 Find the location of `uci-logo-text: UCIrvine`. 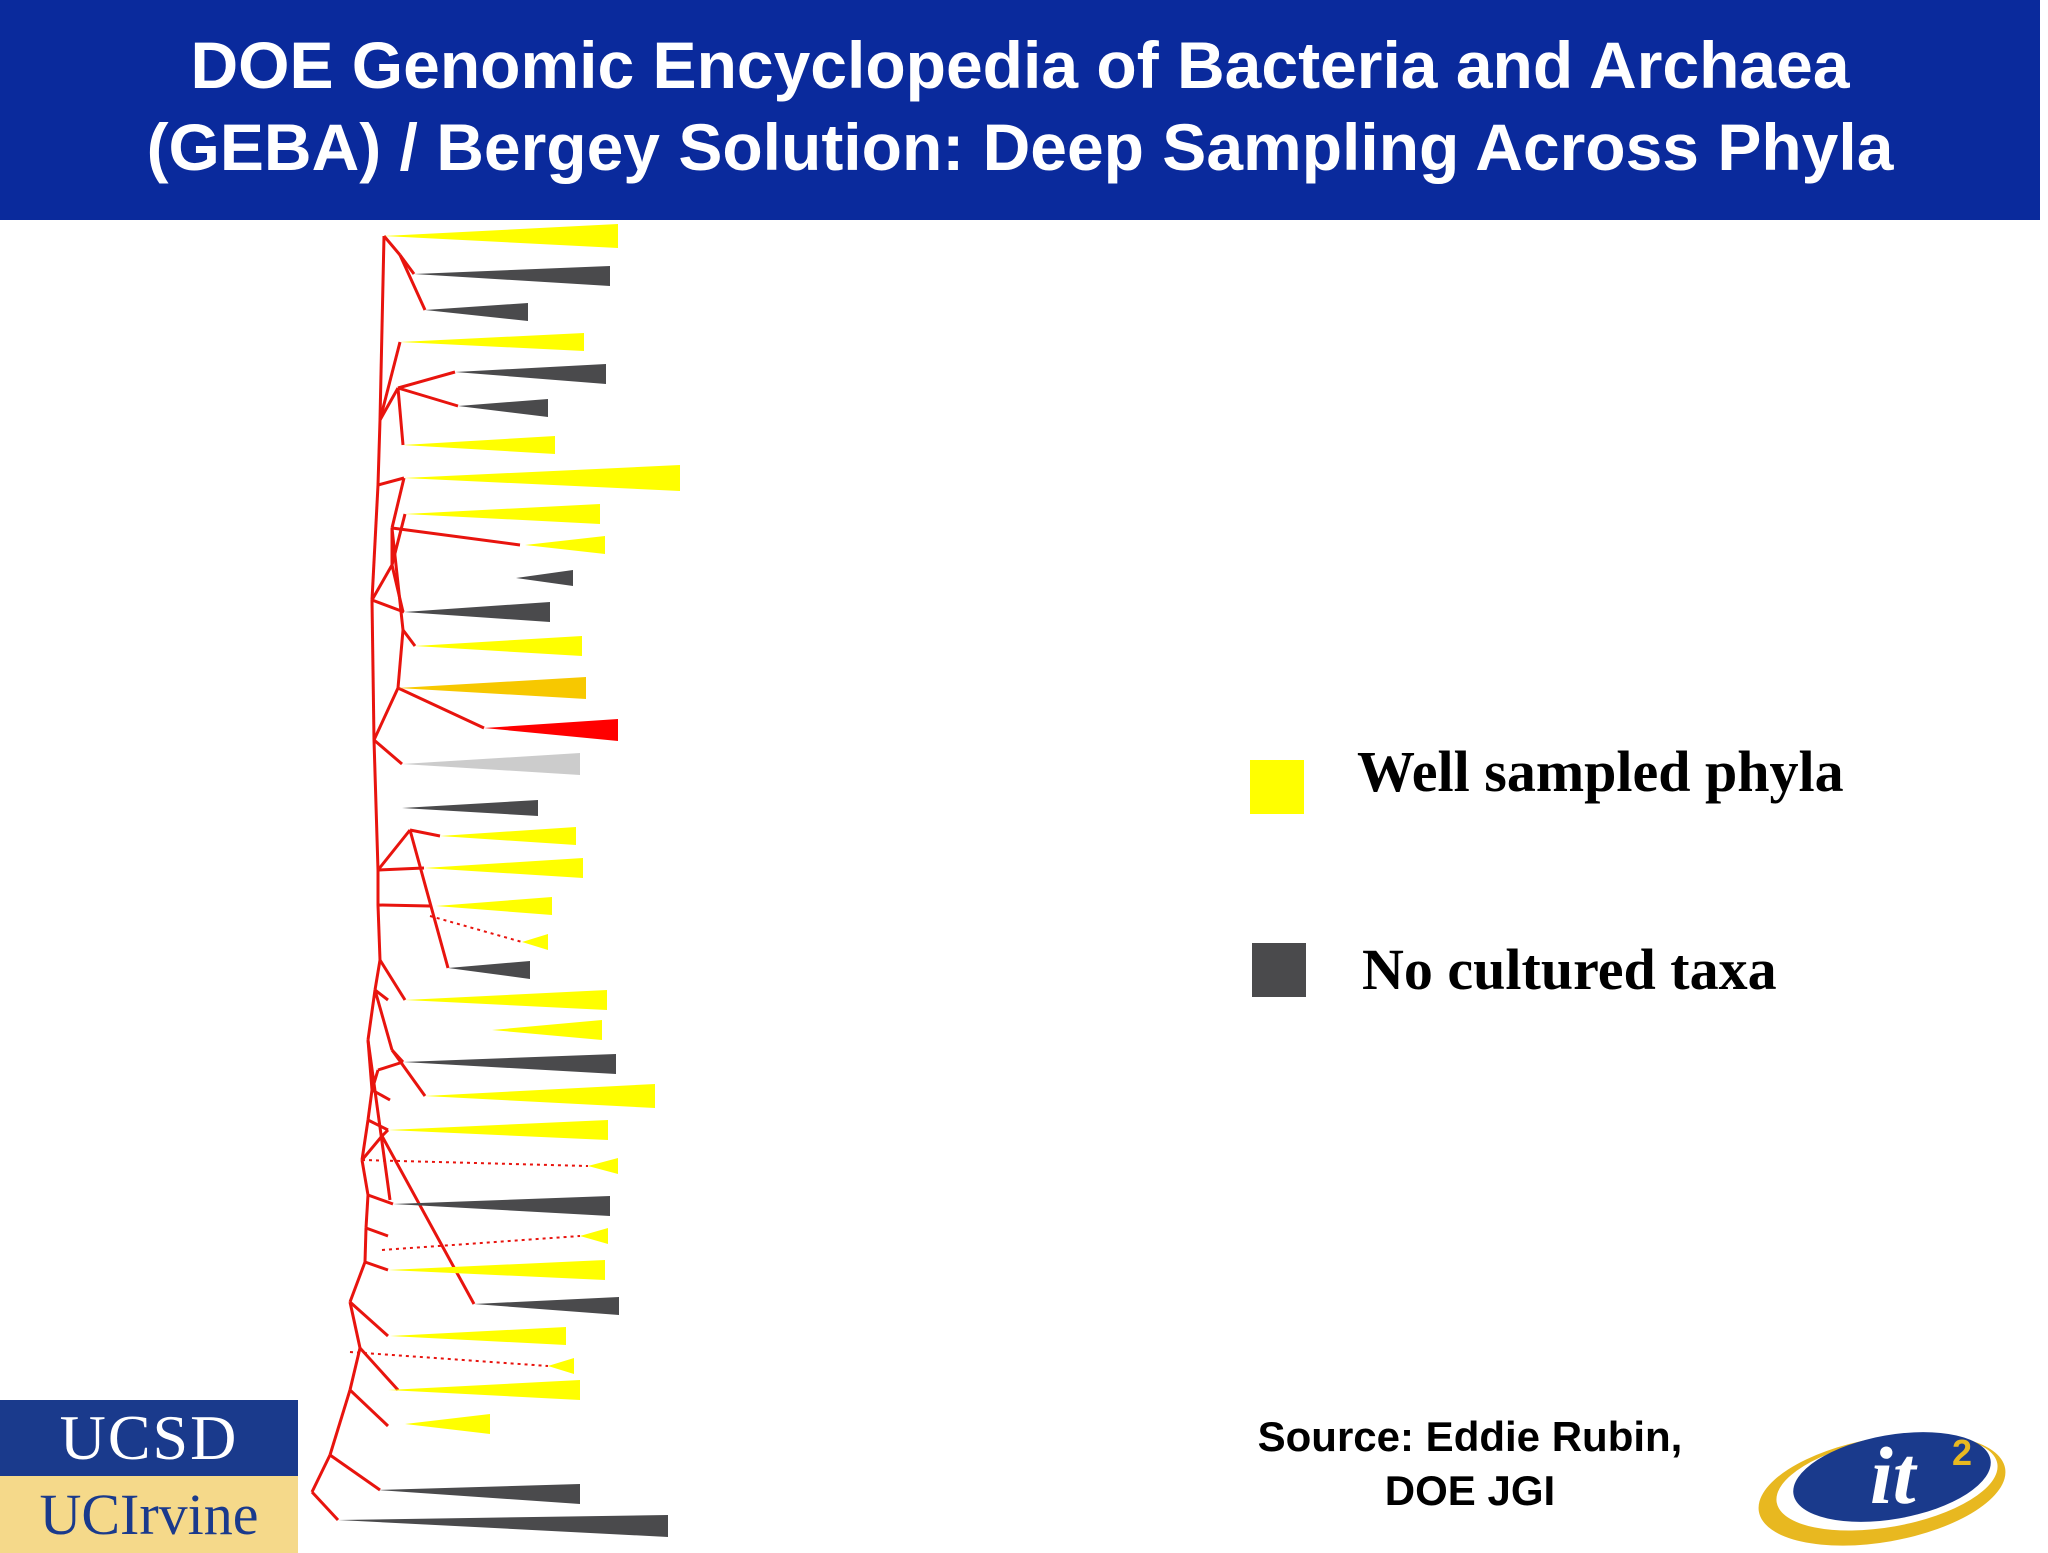

uci-logo-text: UCIrvine is located at coordinates (149, 1514).